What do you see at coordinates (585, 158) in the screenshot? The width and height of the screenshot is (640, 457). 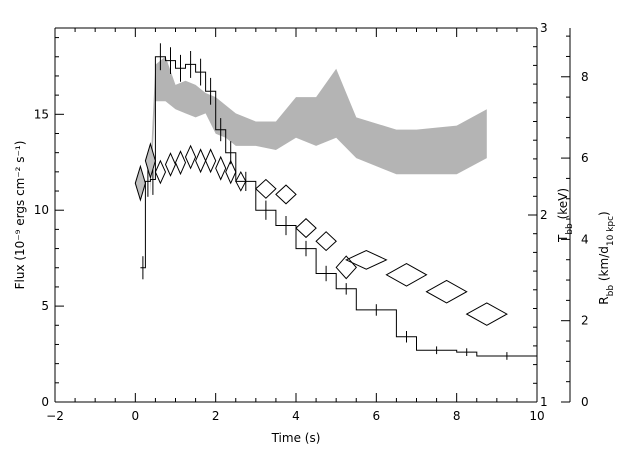 I see `y-outer-tick-label-3: 6` at bounding box center [585, 158].